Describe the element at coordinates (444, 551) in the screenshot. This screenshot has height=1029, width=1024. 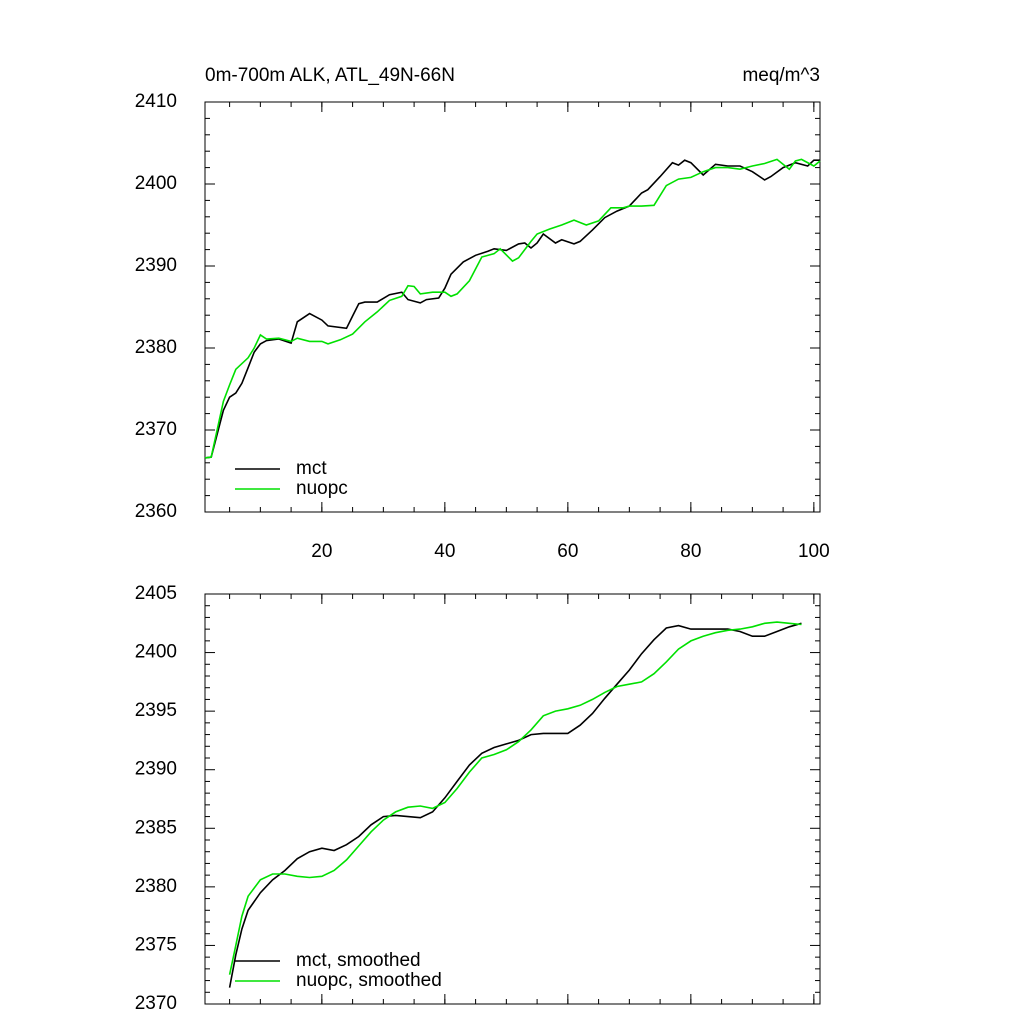
I see `x-tick-label: 40` at that location.